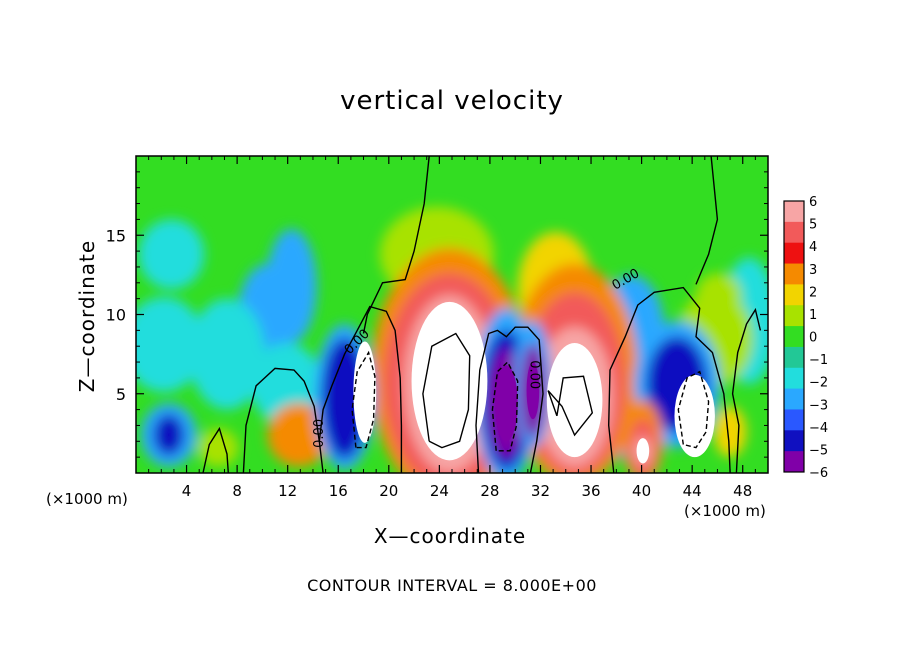  I want to click on colorbar-label-4: 2, so click(813, 292).